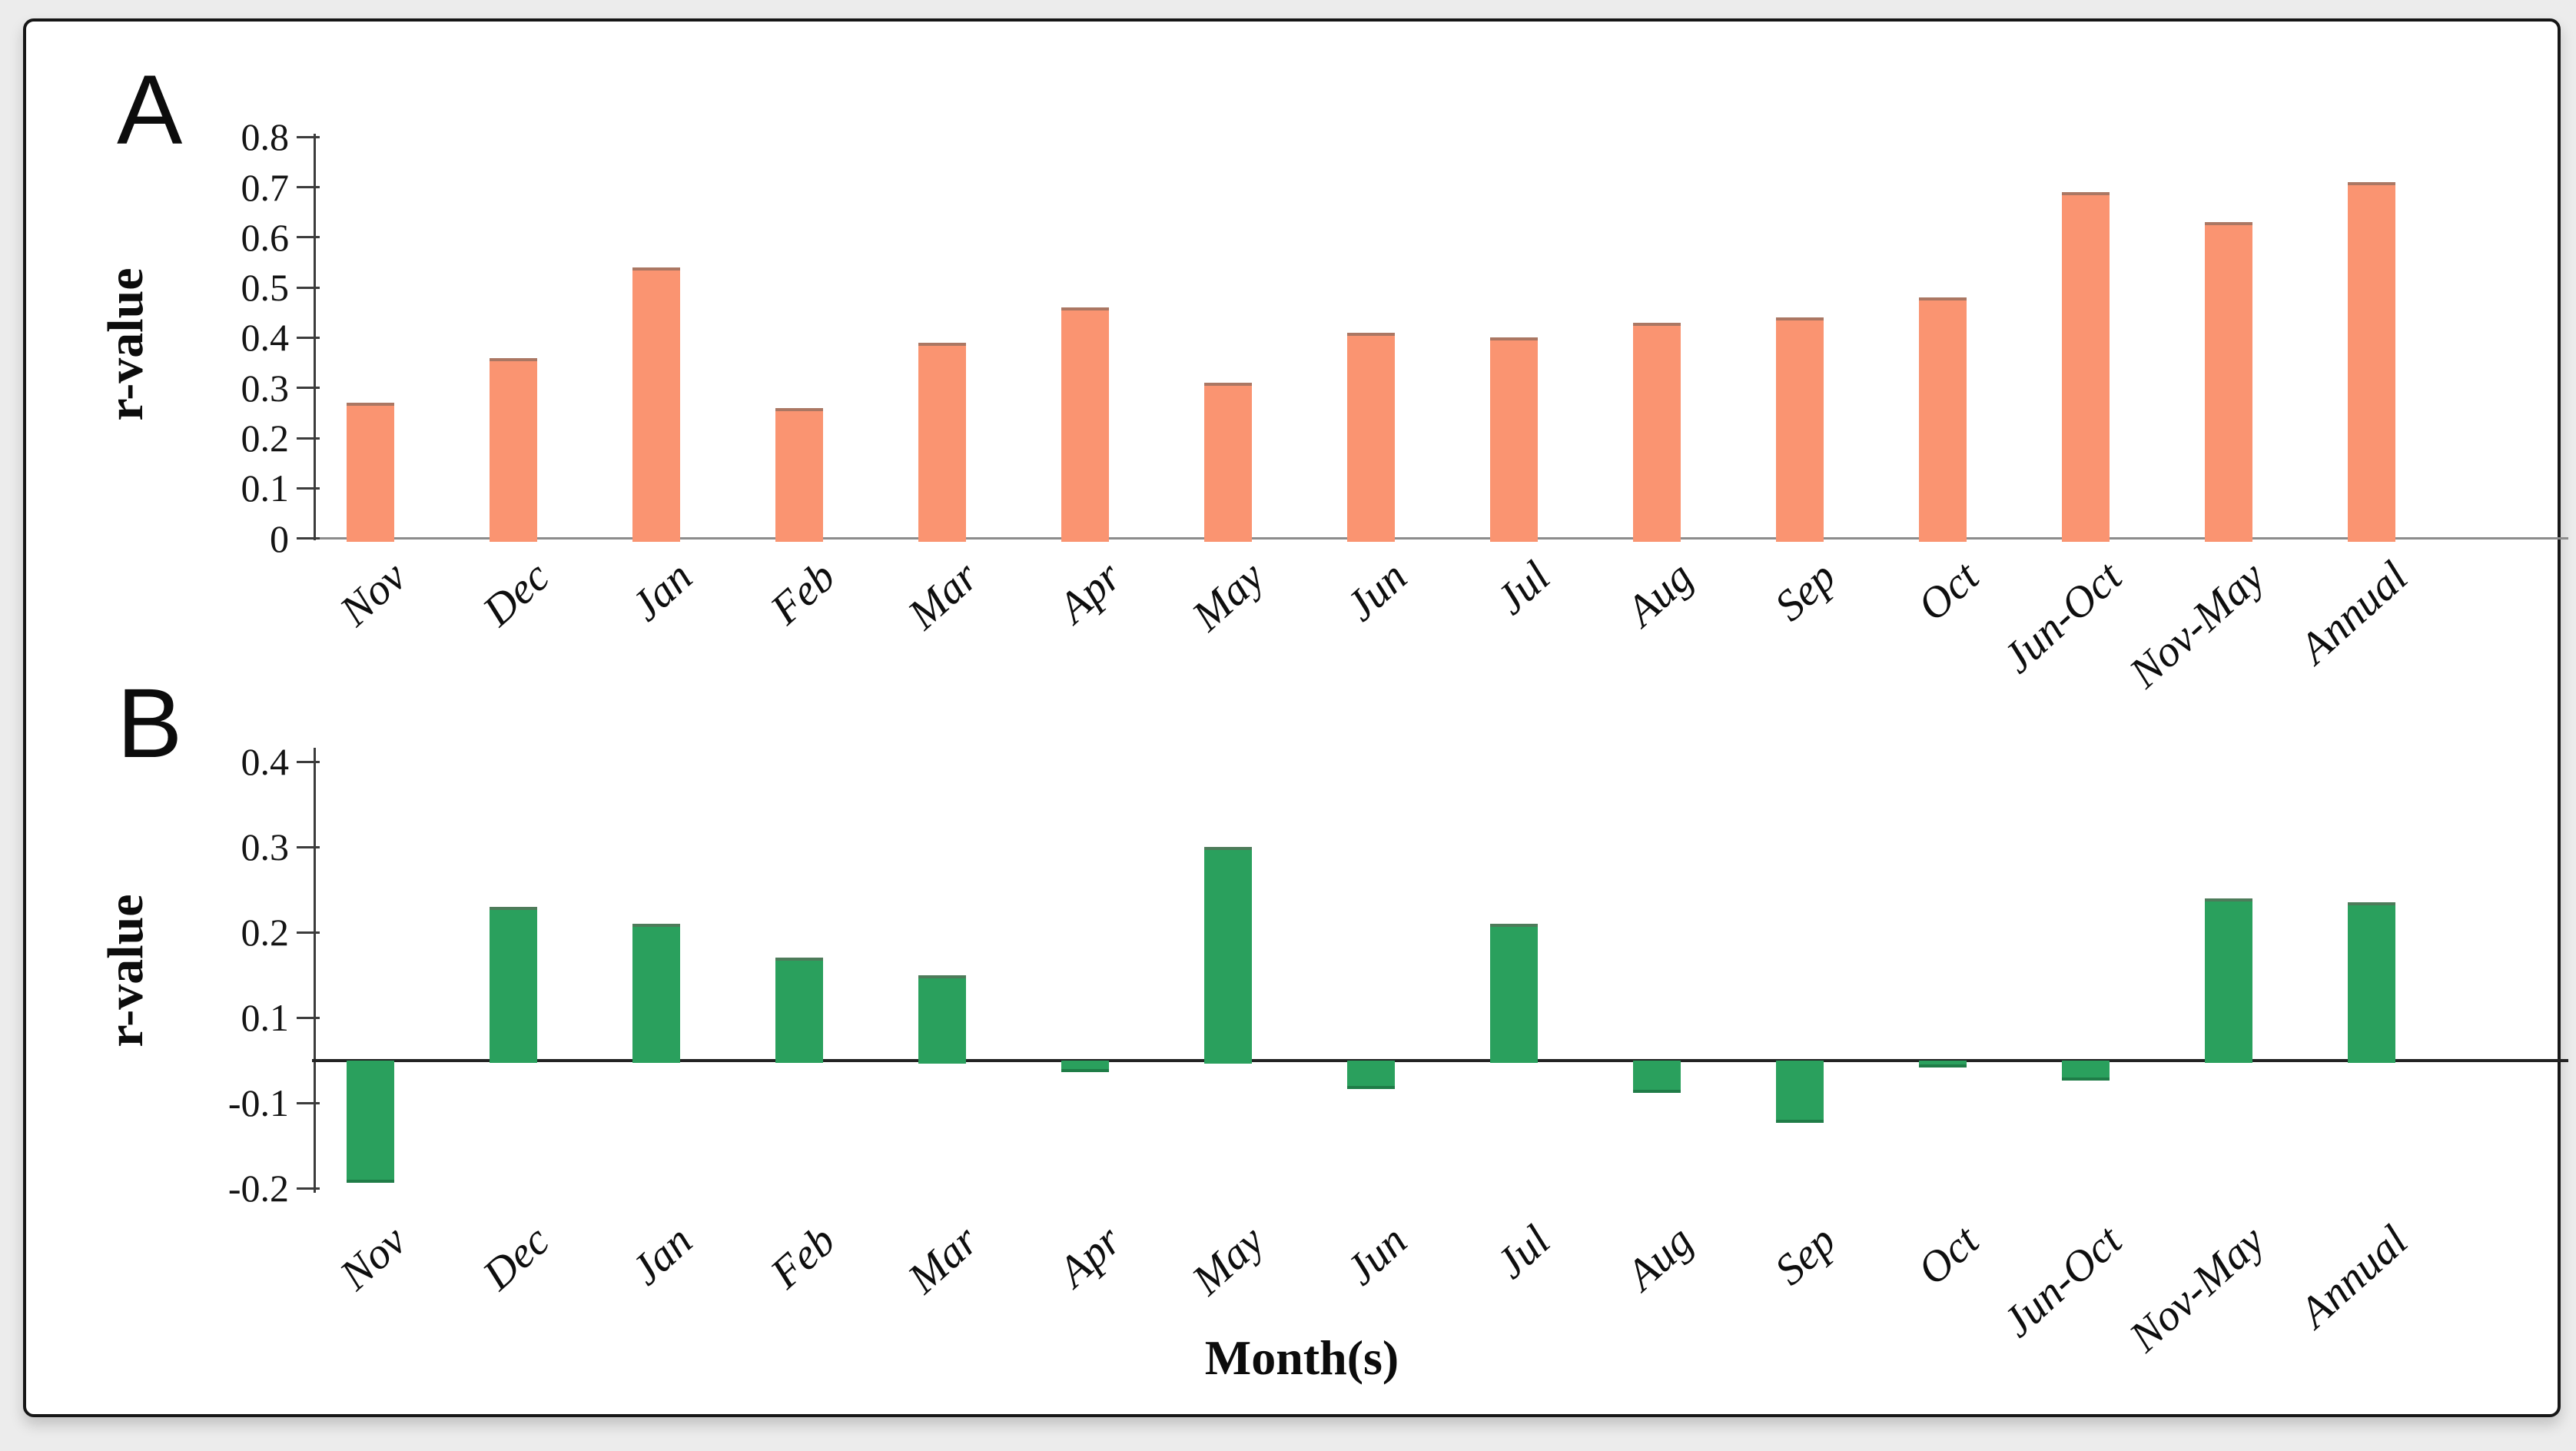  What do you see at coordinates (1800, 1092) in the screenshot?
I see `bar-sep-panel-b` at bounding box center [1800, 1092].